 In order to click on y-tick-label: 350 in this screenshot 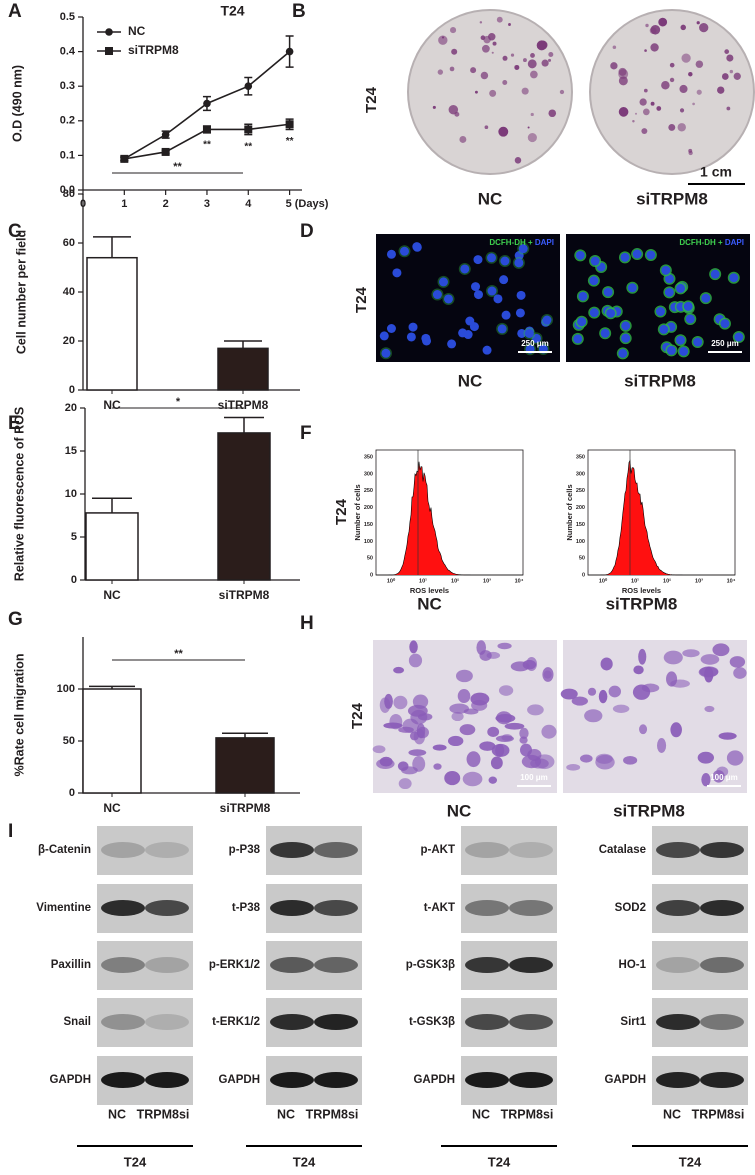, I will do `click(368, 458)`.